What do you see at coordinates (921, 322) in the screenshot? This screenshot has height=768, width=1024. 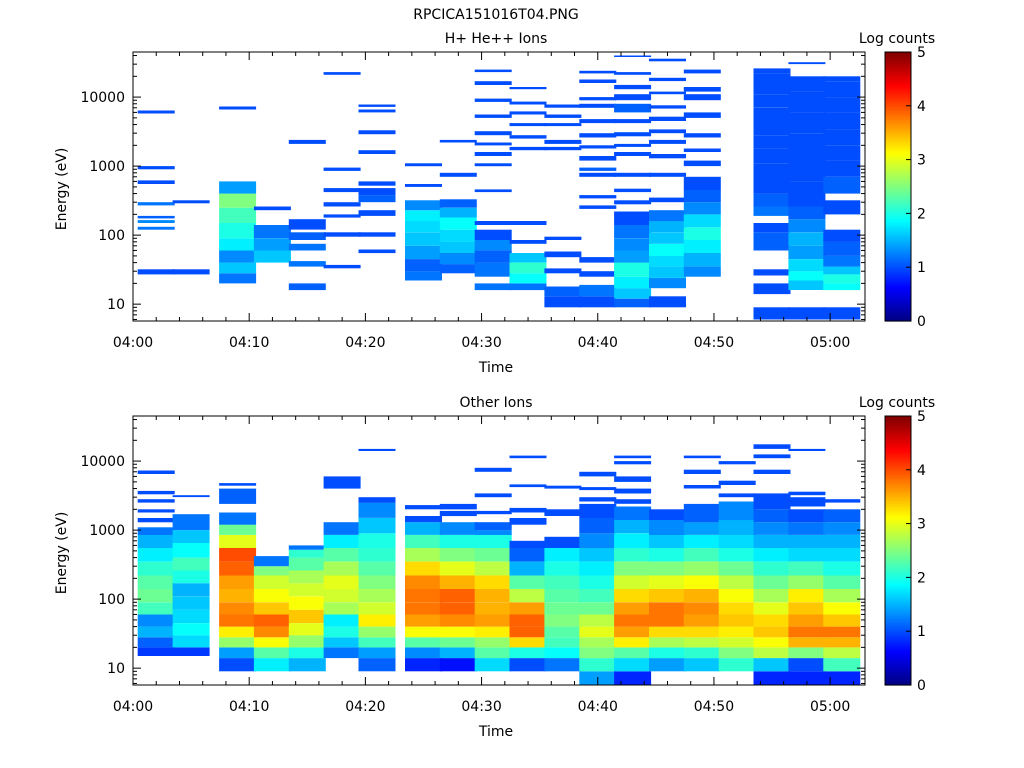 I see `colorbar-tick-label: 0` at bounding box center [921, 322].